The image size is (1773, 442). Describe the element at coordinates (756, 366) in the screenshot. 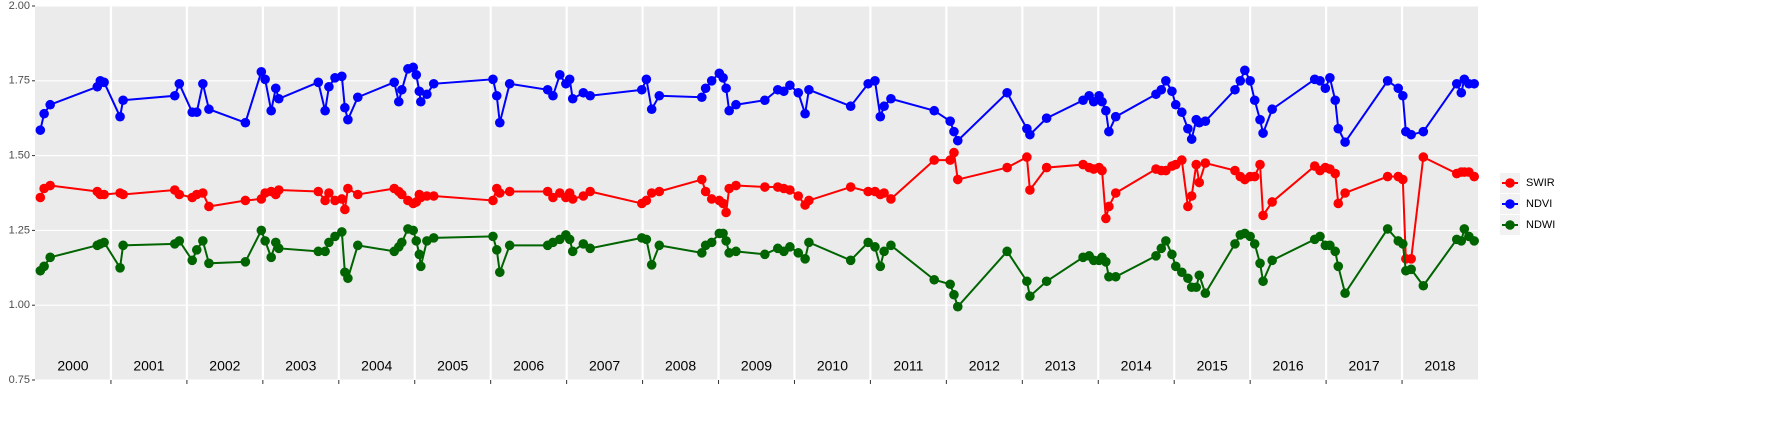

I see `year-label: 2009` at that location.